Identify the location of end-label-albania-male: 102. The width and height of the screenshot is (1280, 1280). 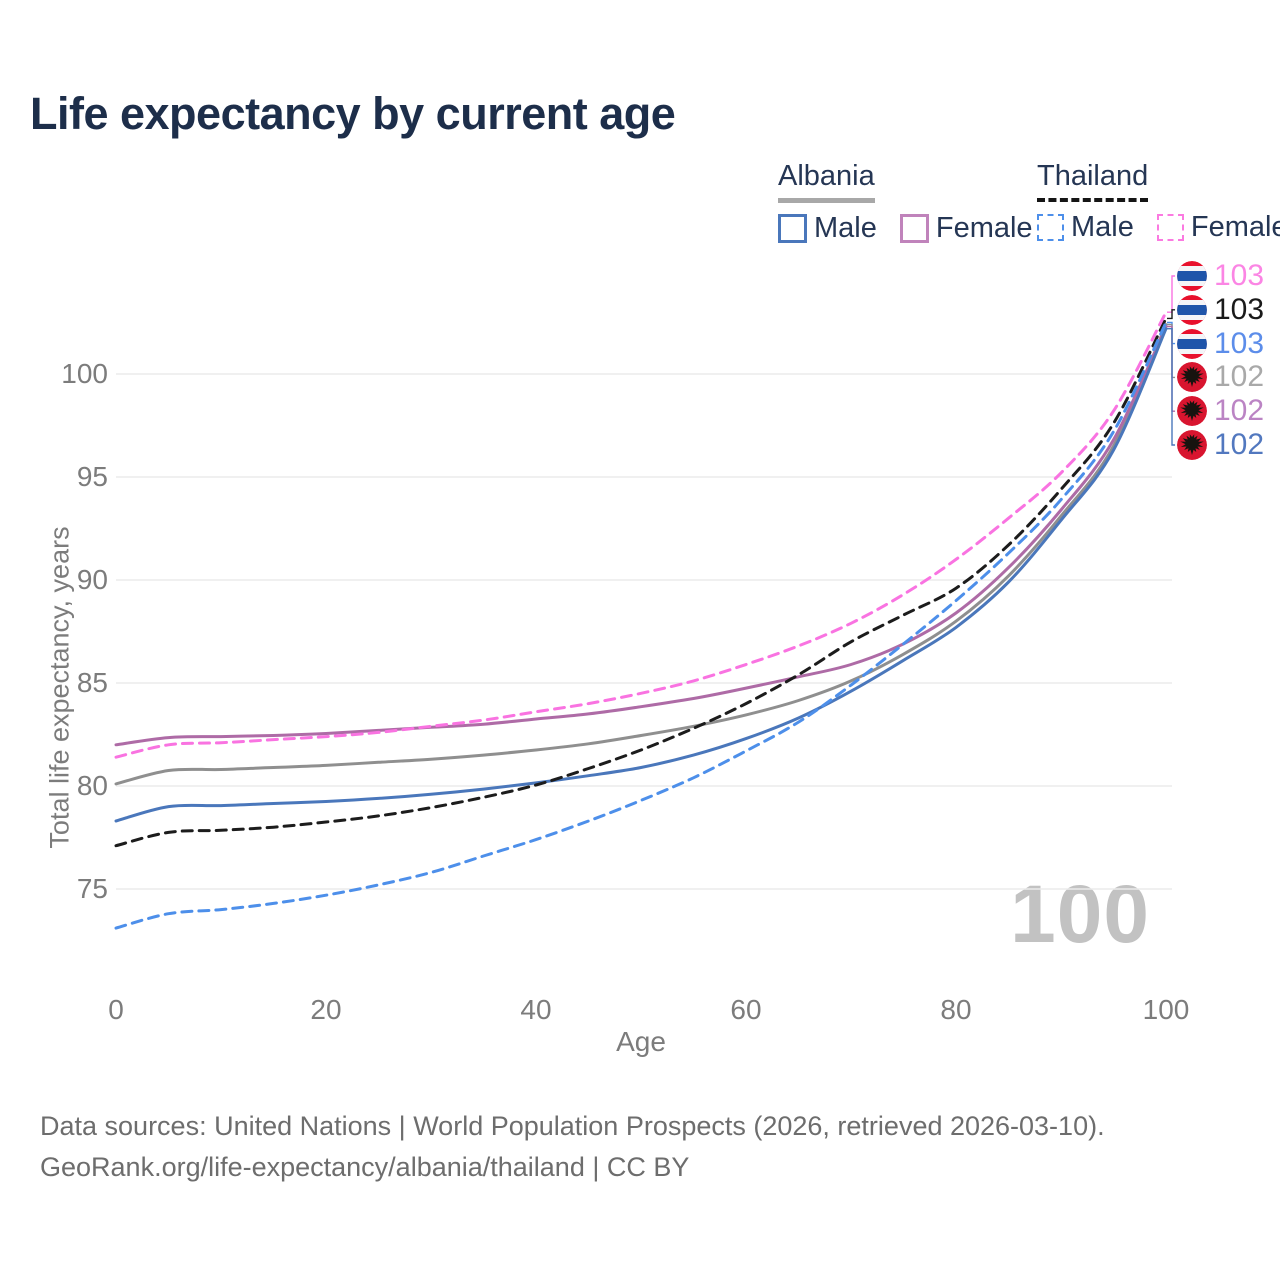
(1220, 445).